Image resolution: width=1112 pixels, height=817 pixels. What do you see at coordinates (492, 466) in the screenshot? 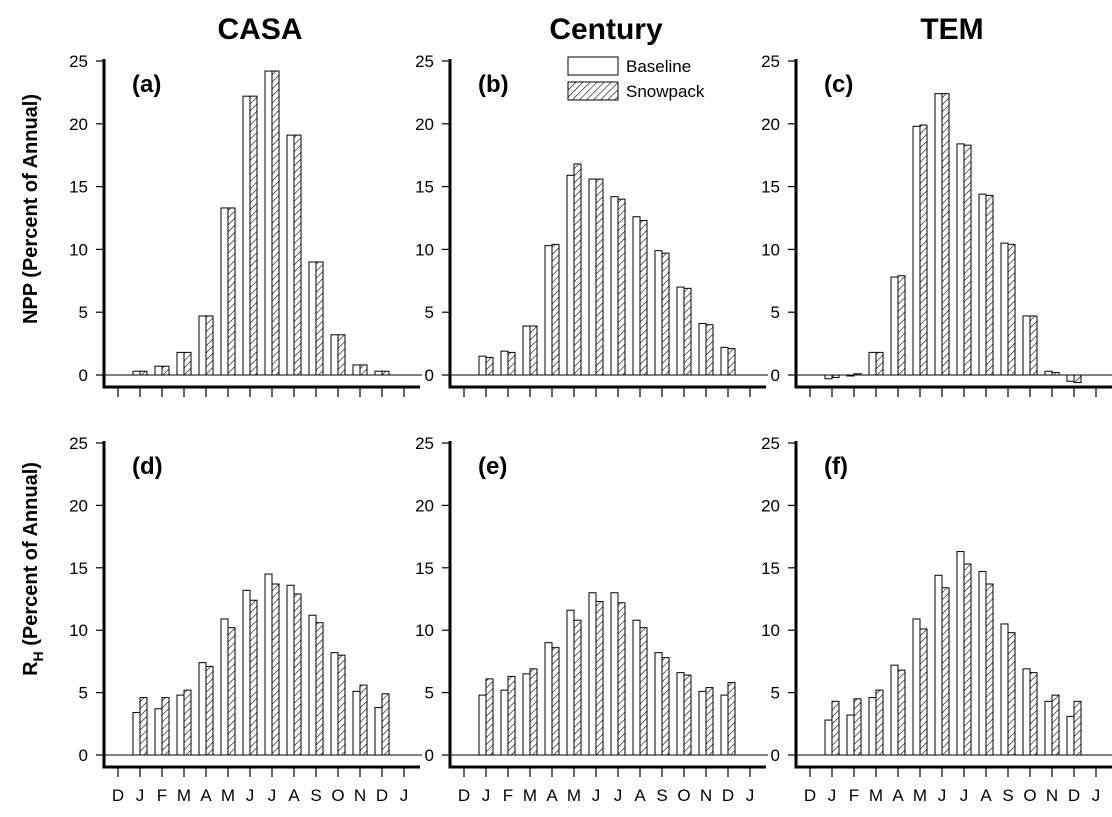
I see `panel-e-label: (e)` at bounding box center [492, 466].